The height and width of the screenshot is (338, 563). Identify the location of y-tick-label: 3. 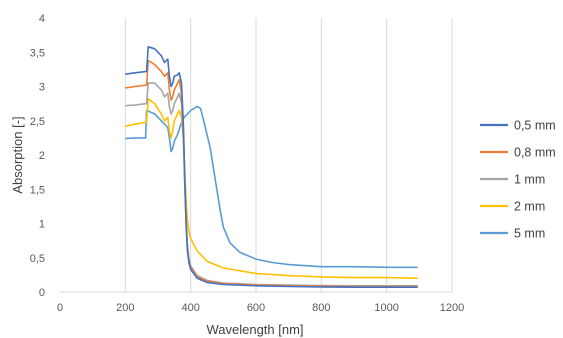
(42, 88).